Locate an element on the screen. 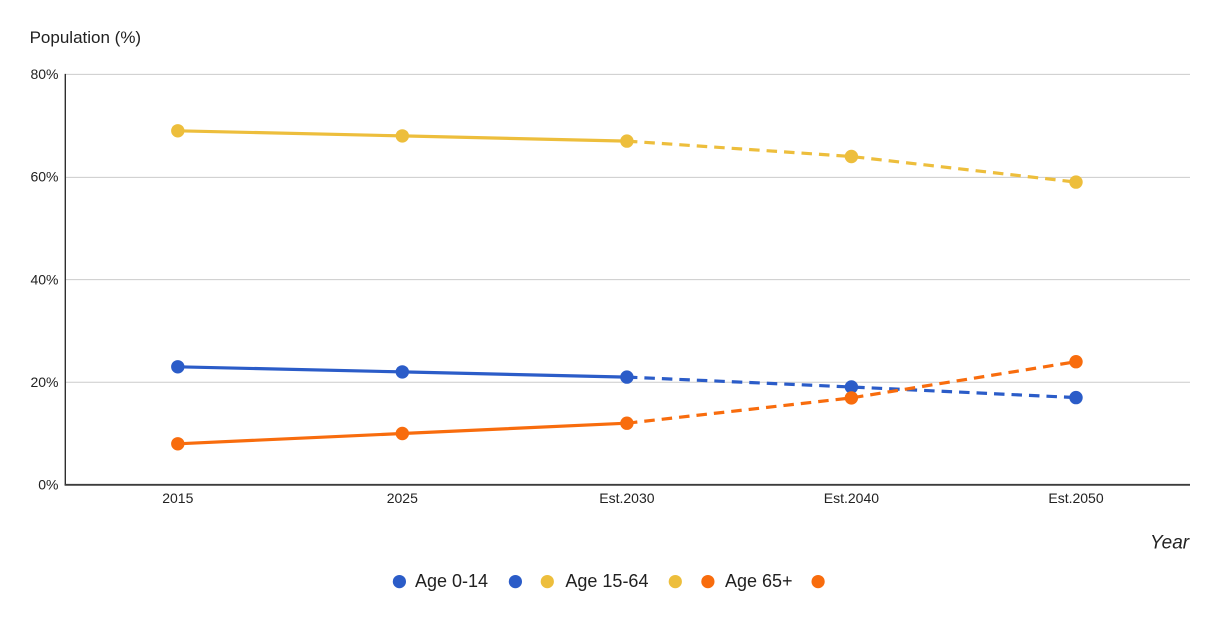  svg-text: Est.2040 is located at coordinates (851, 498).